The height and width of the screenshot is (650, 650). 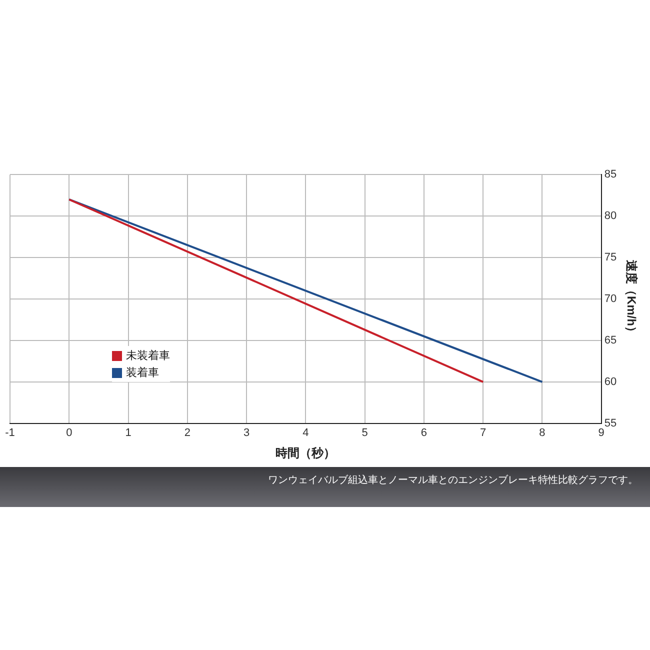 I want to click on x-tick-label: 6, so click(x=424, y=433).